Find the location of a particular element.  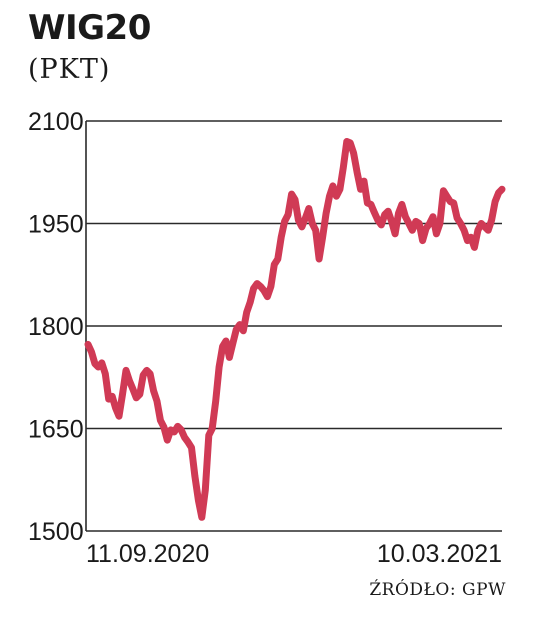

x-tick-label-1: 10.03.2021 is located at coordinates (439, 554).